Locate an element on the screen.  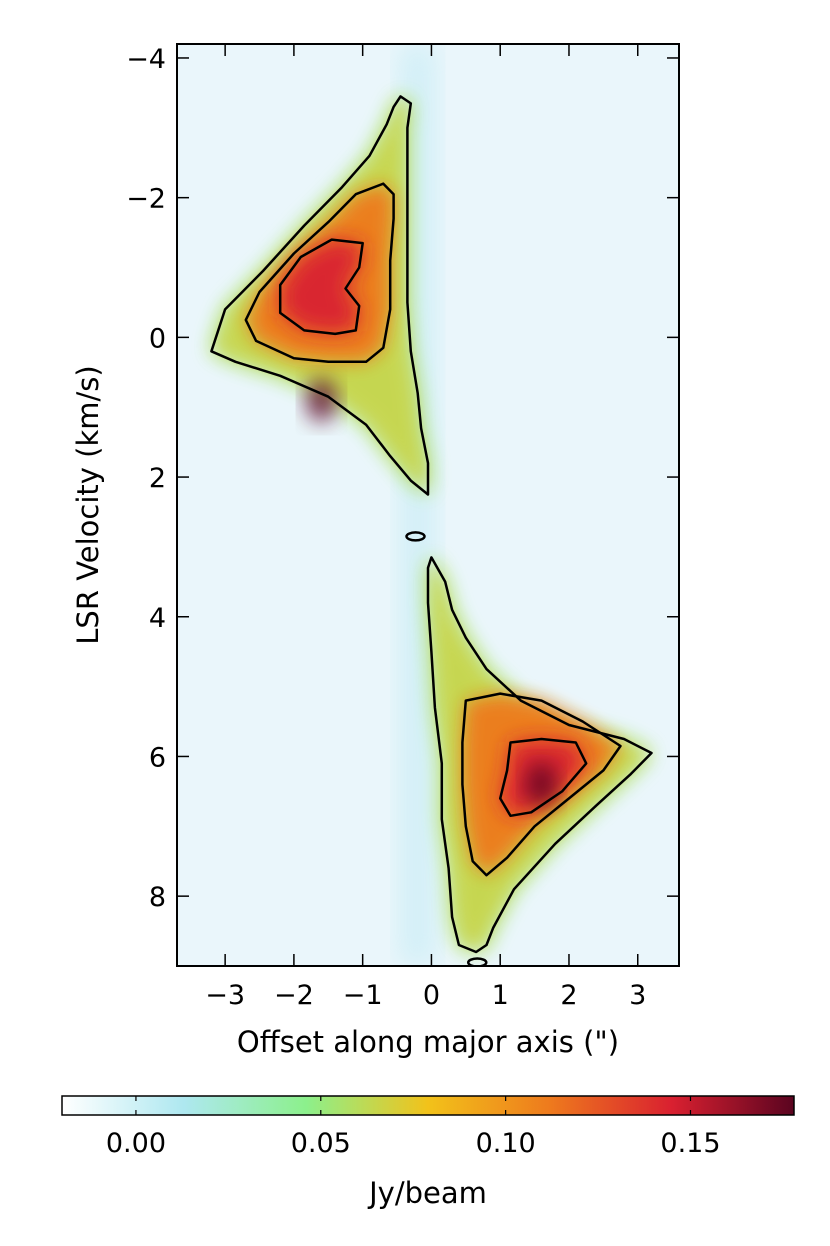
x-tick-label: 0 is located at coordinates (431, 995).